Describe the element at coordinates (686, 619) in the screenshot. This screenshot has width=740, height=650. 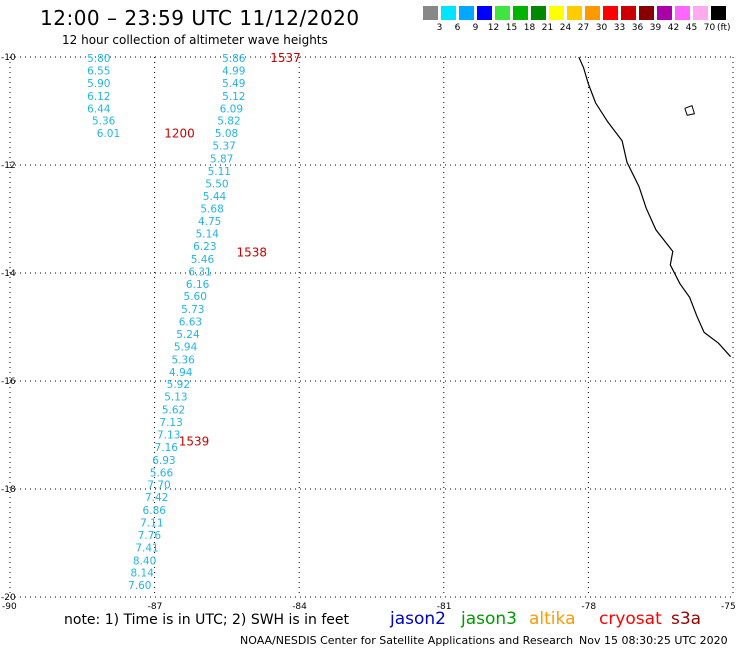
I see `satellite-s3a: s3a` at that location.